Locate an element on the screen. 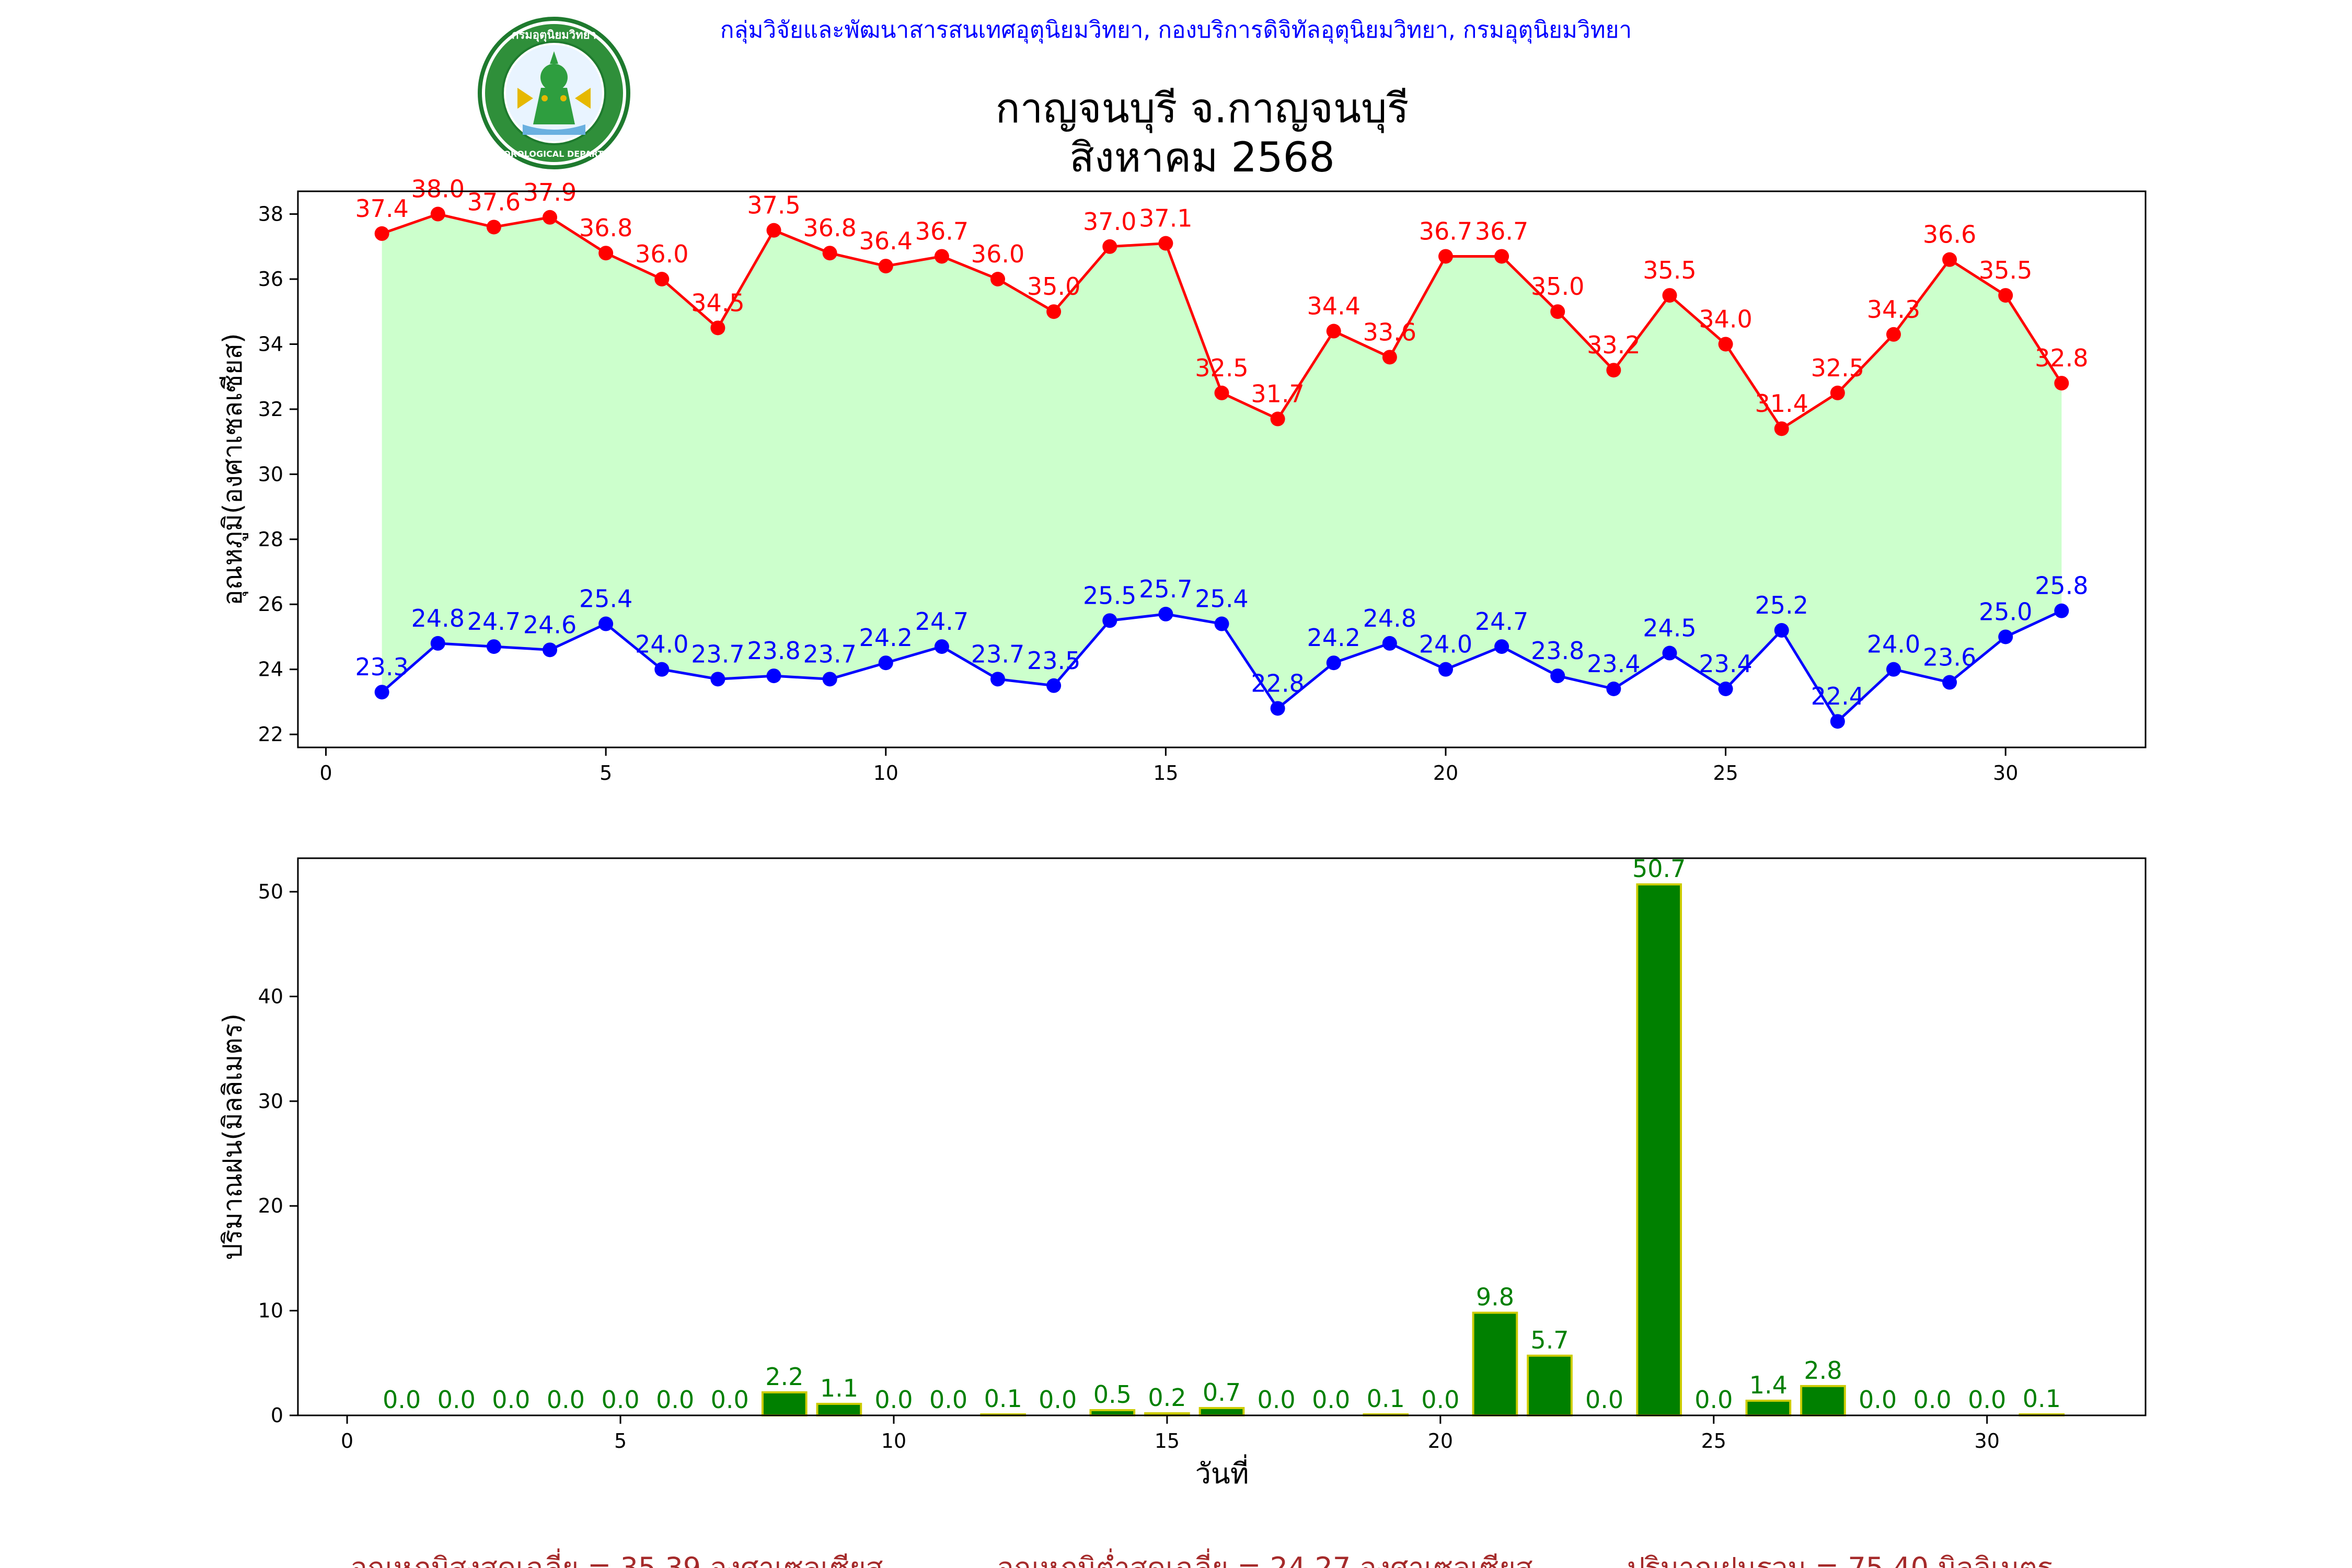 The width and height of the screenshot is (2352, 1568). max-temperature-label: 31.7 is located at coordinates (1277, 394).